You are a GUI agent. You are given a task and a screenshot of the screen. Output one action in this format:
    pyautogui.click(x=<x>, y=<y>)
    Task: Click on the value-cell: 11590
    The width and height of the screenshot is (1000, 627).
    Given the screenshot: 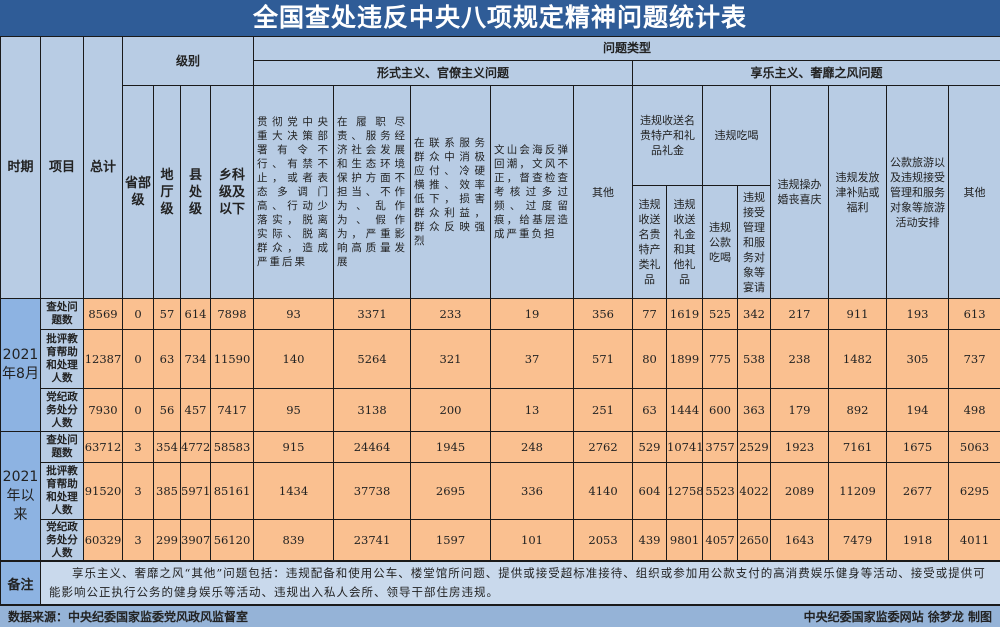 What is the action you would take?
    pyautogui.click(x=232, y=359)
    